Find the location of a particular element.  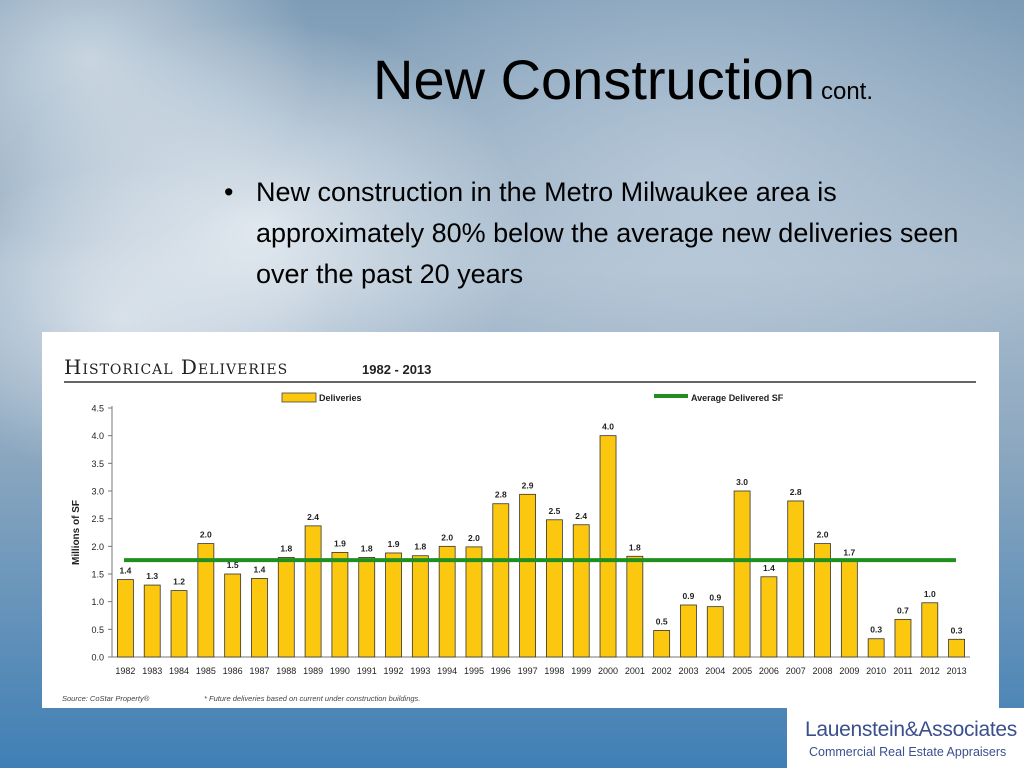

data-label-2011: 0.7 is located at coordinates (903, 610).